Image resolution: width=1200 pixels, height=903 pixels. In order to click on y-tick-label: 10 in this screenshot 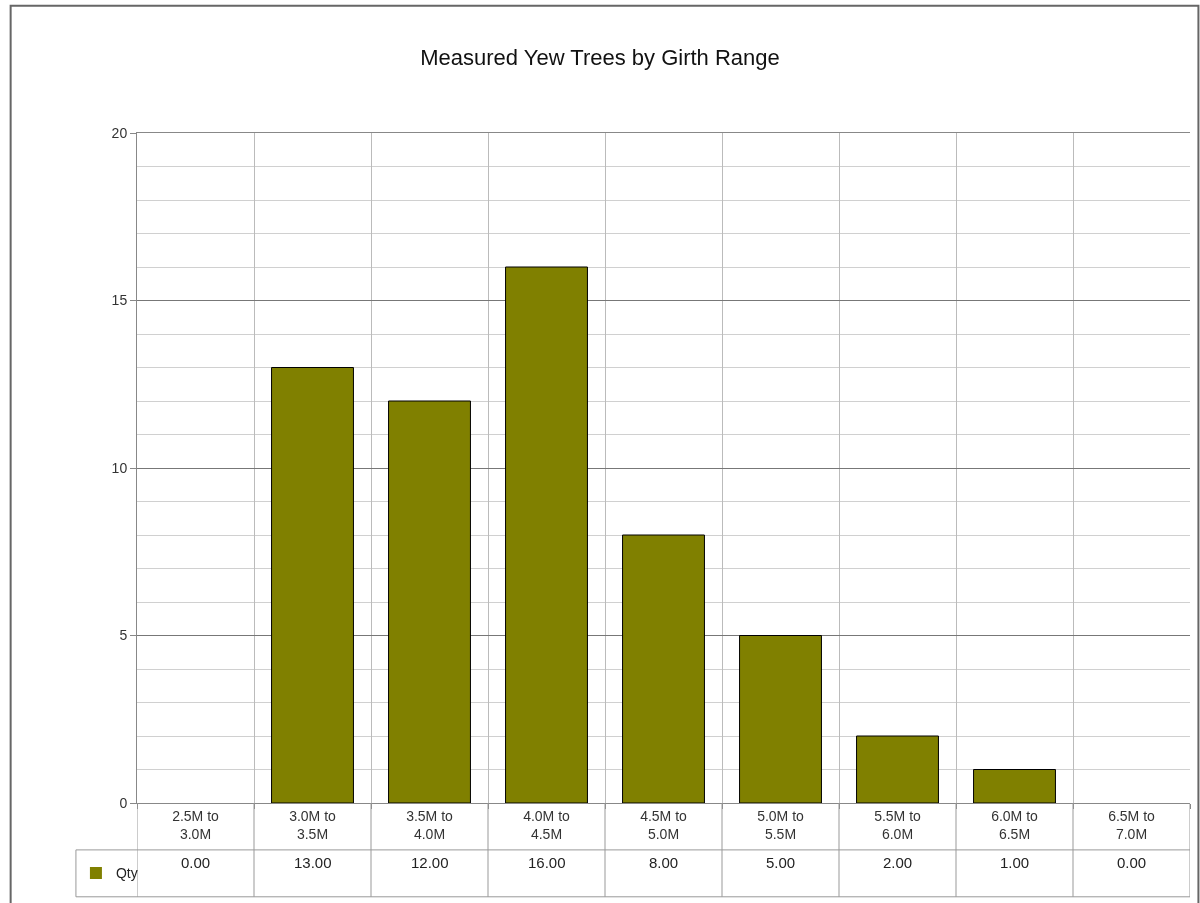, I will do `click(119, 467)`.